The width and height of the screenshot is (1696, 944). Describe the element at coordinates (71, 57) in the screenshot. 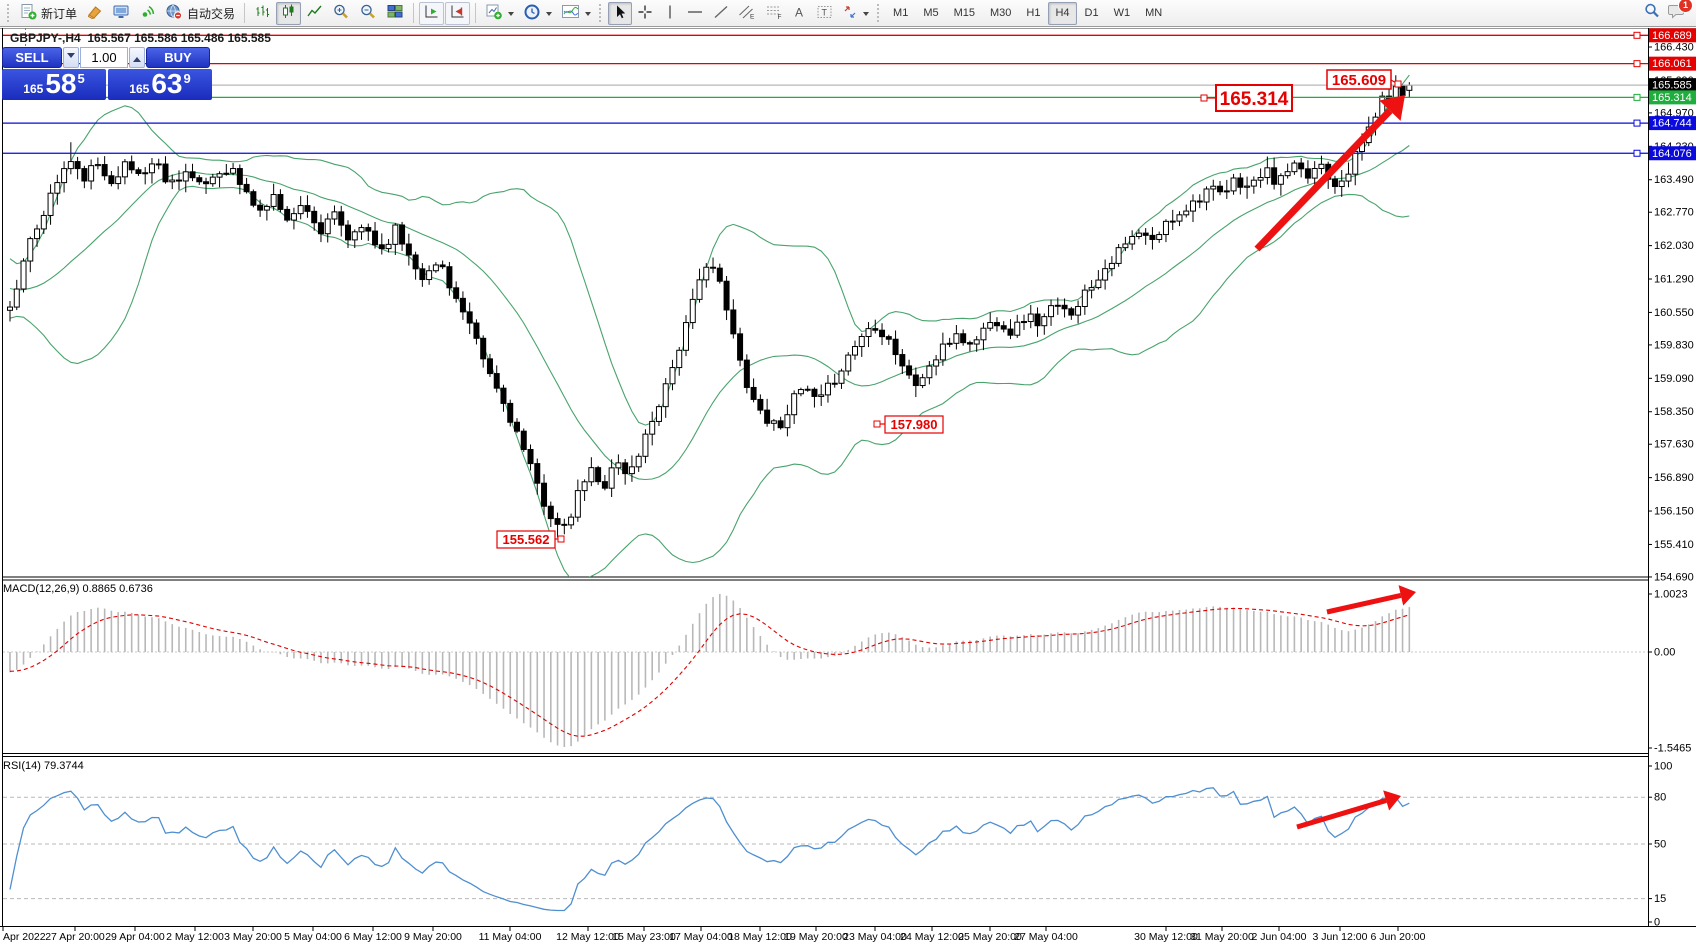

I see `volume-decrease-button` at that location.